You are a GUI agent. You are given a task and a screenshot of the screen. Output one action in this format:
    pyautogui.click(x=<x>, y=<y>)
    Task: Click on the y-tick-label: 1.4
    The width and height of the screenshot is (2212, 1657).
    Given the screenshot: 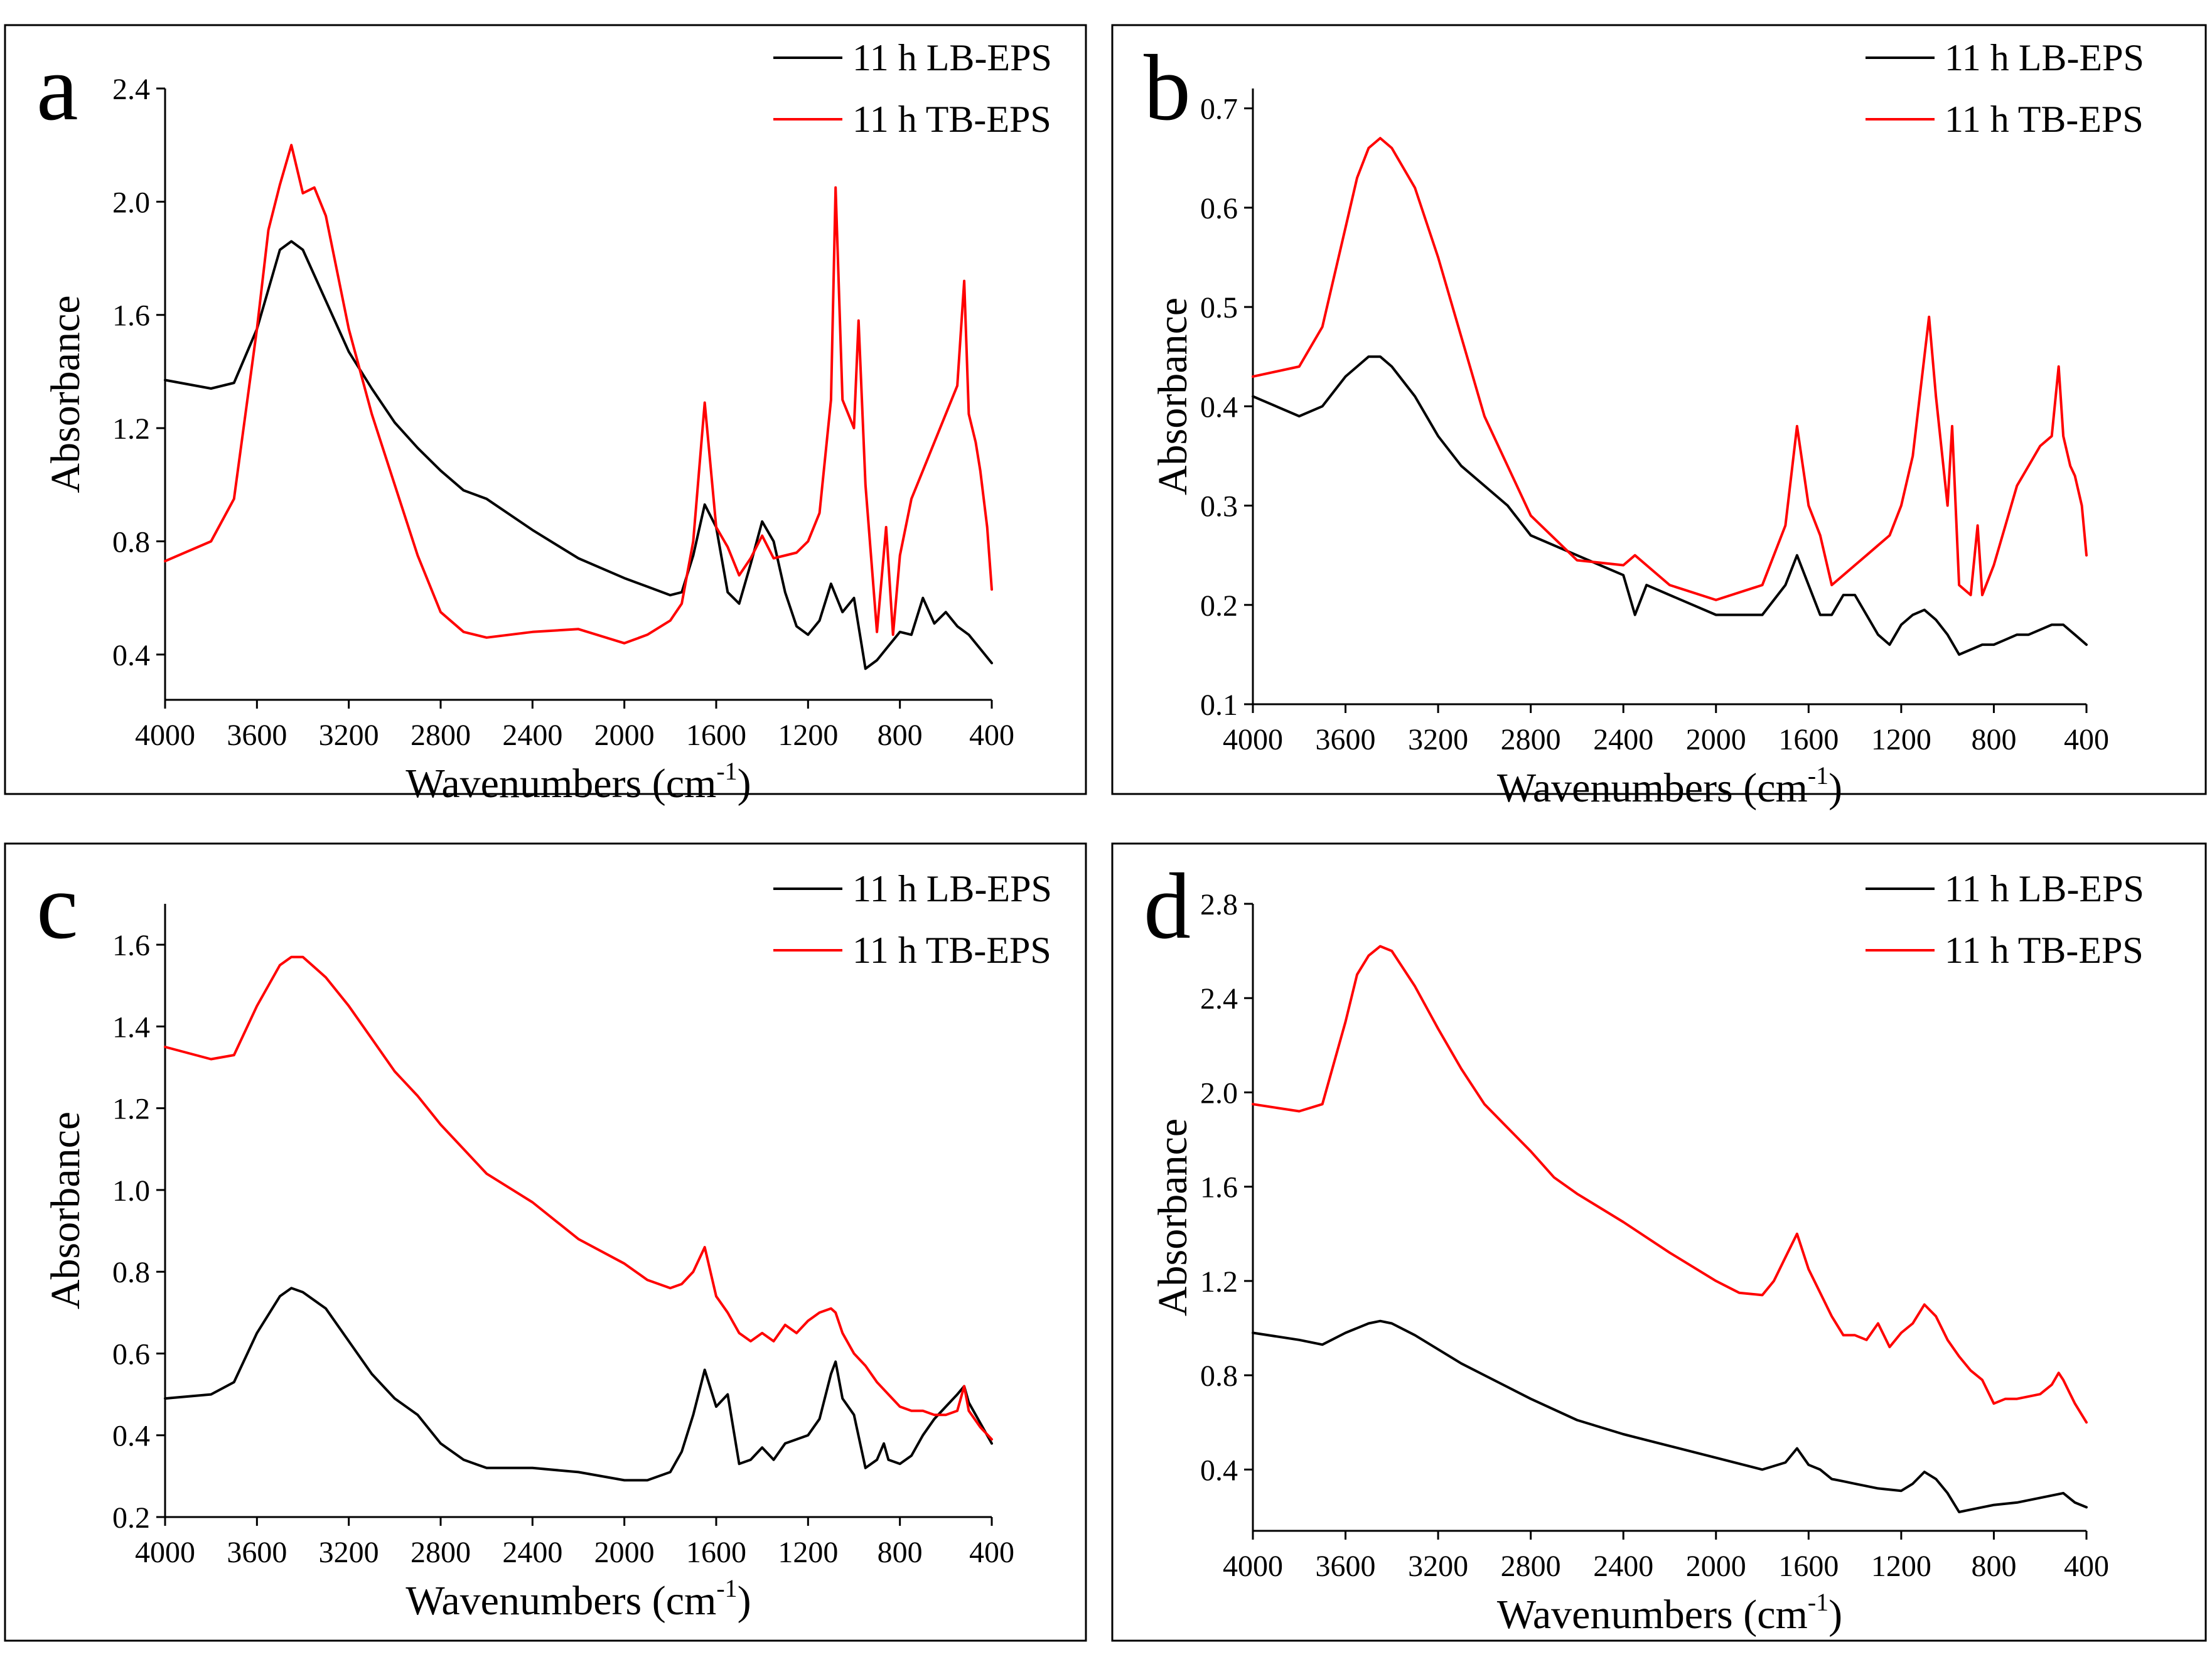 What is the action you would take?
    pyautogui.click(x=131, y=1027)
    